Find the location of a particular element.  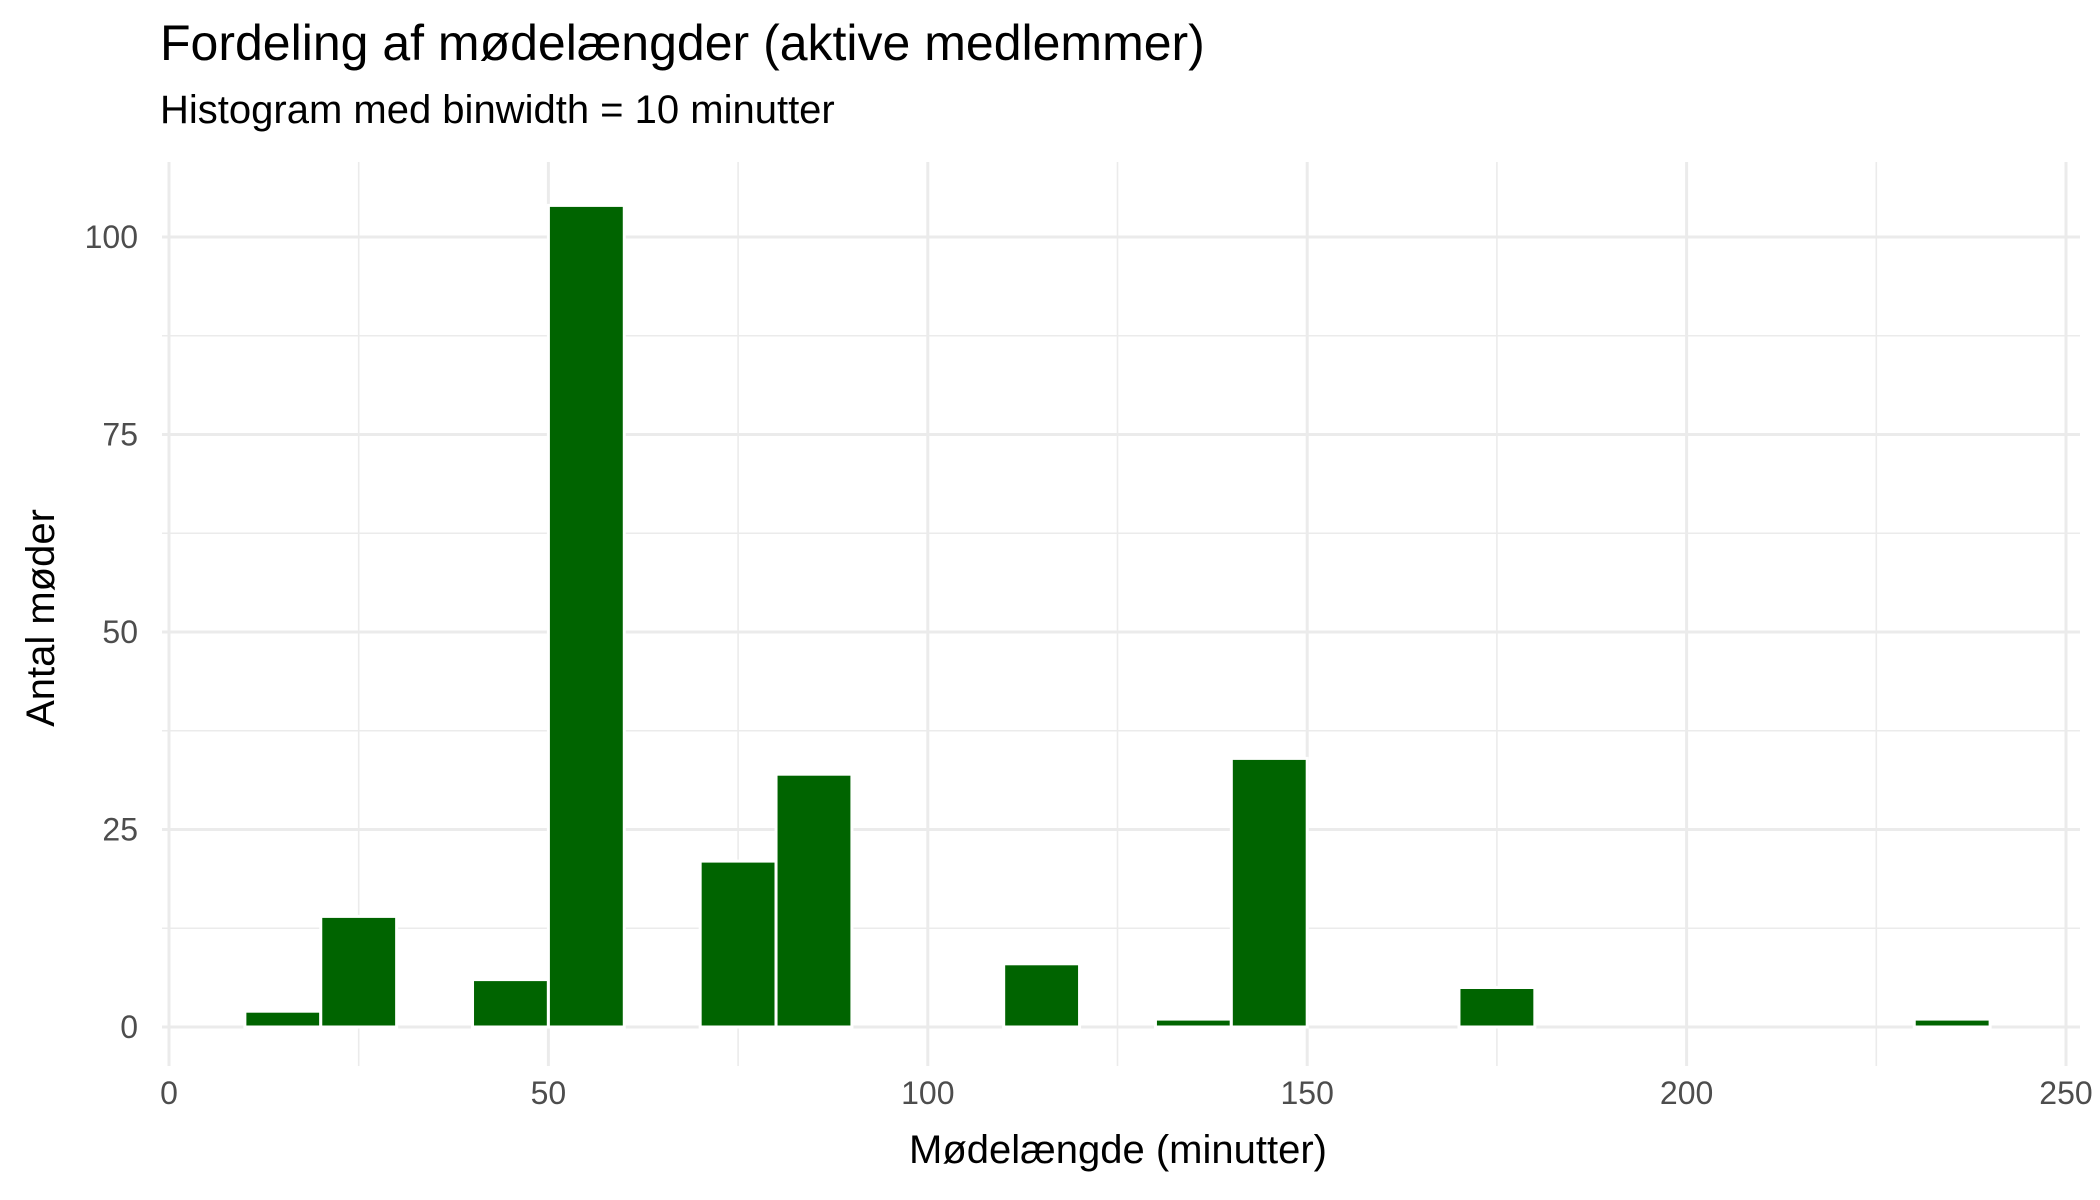

x-tick-label: 100 is located at coordinates (927, 1093).